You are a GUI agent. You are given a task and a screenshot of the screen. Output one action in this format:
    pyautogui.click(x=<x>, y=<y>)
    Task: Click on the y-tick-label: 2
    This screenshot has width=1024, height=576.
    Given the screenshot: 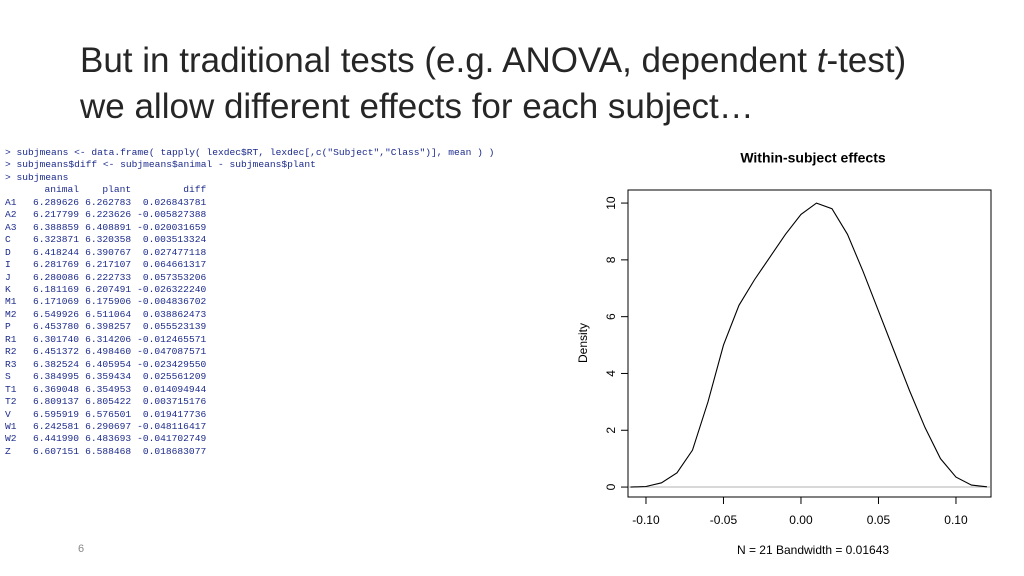 What is the action you would take?
    pyautogui.click(x=611, y=430)
    